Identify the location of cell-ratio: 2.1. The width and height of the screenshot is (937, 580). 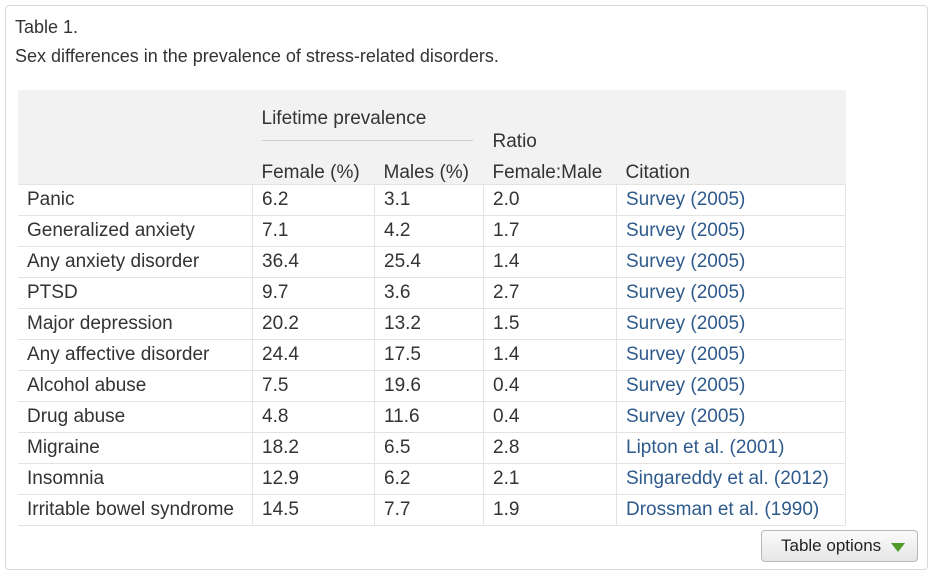
(550, 479).